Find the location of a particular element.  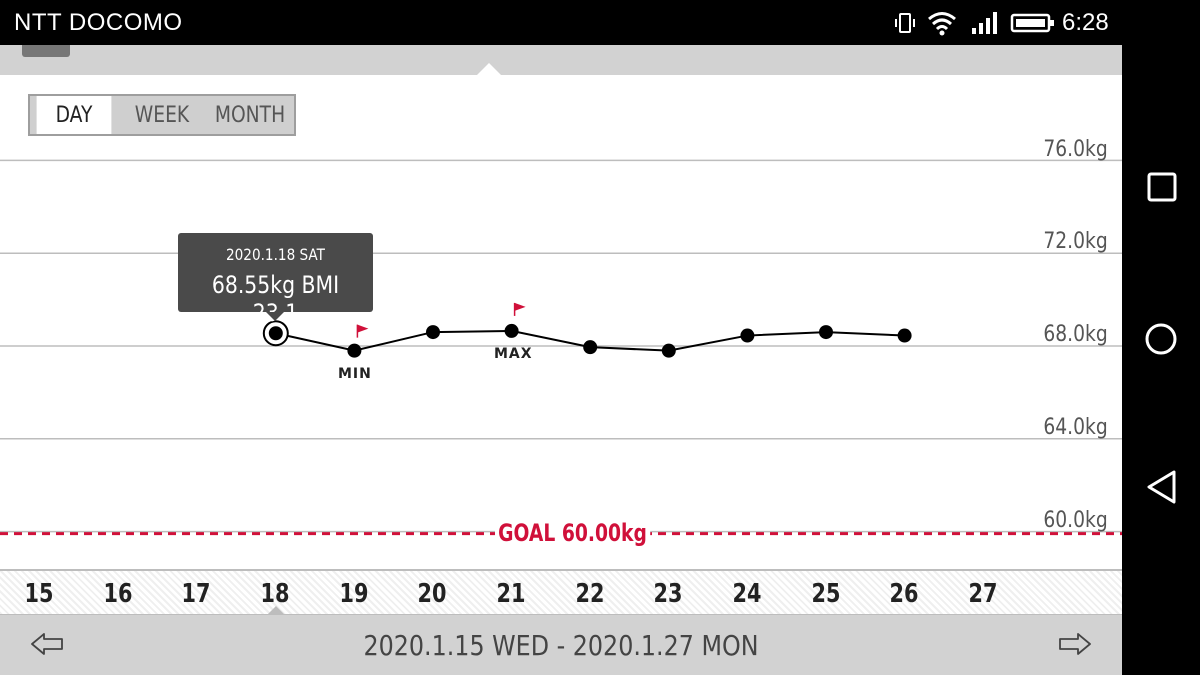

y-tick-label: 64.0kg is located at coordinates (1075, 427).